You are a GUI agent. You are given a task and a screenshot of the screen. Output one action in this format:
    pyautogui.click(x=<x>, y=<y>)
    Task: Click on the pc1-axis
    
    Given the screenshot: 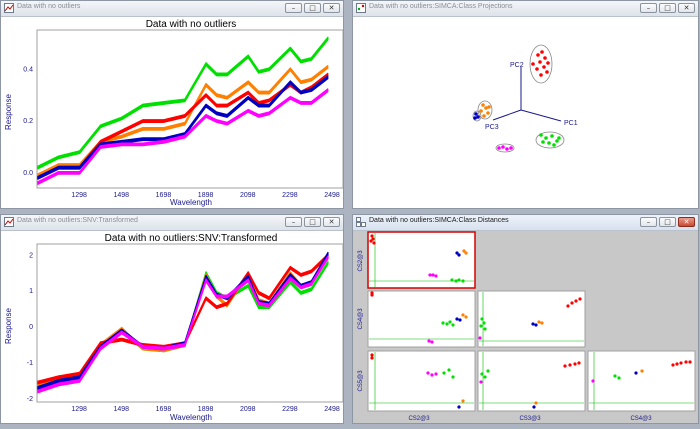 What is the action you would take?
    pyautogui.click(x=541, y=115)
    